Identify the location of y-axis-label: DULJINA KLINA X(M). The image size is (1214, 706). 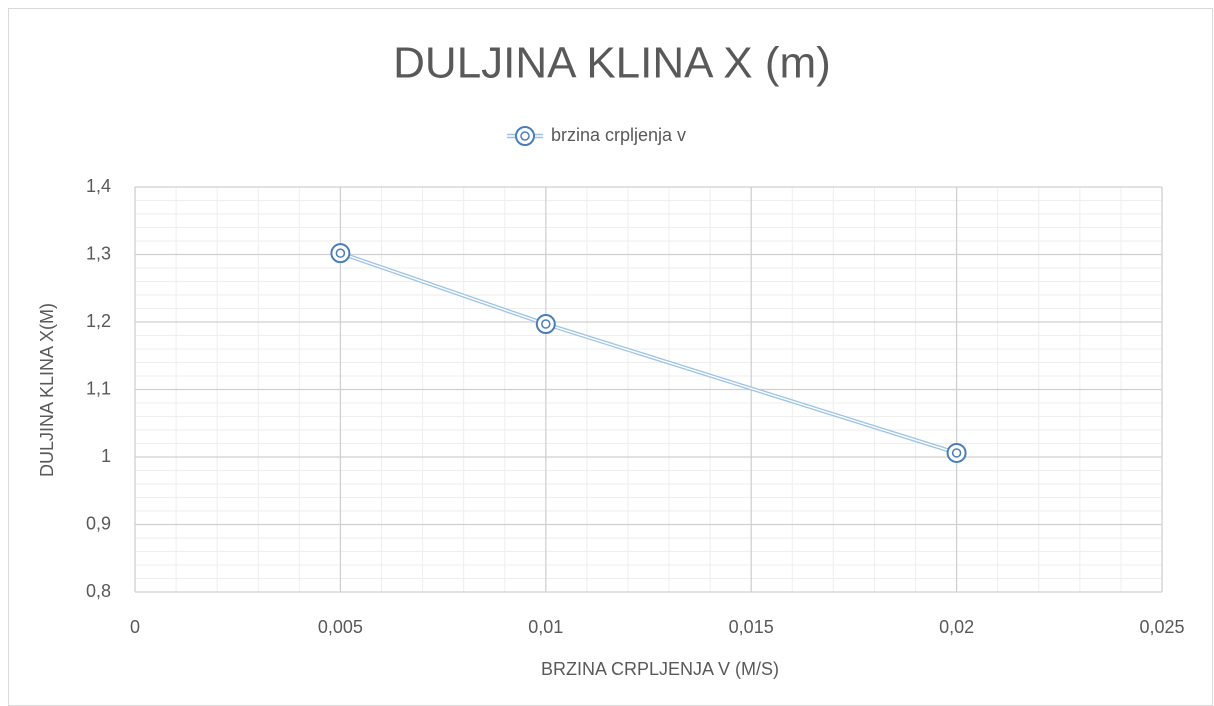
(47, 390).